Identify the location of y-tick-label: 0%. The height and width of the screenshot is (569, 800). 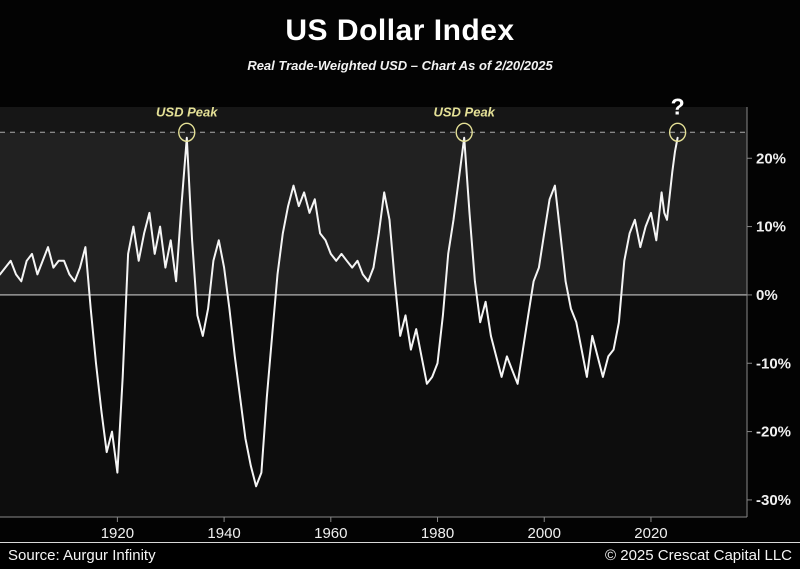
(767, 295).